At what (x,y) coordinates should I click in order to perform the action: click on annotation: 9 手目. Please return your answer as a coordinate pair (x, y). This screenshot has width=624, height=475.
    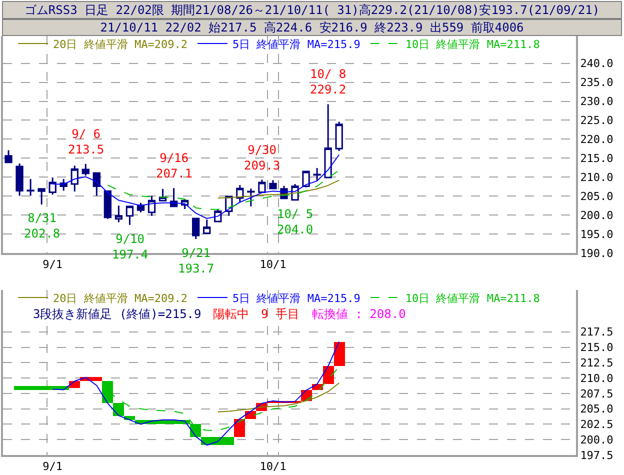
    Looking at the image, I should click on (280, 314).